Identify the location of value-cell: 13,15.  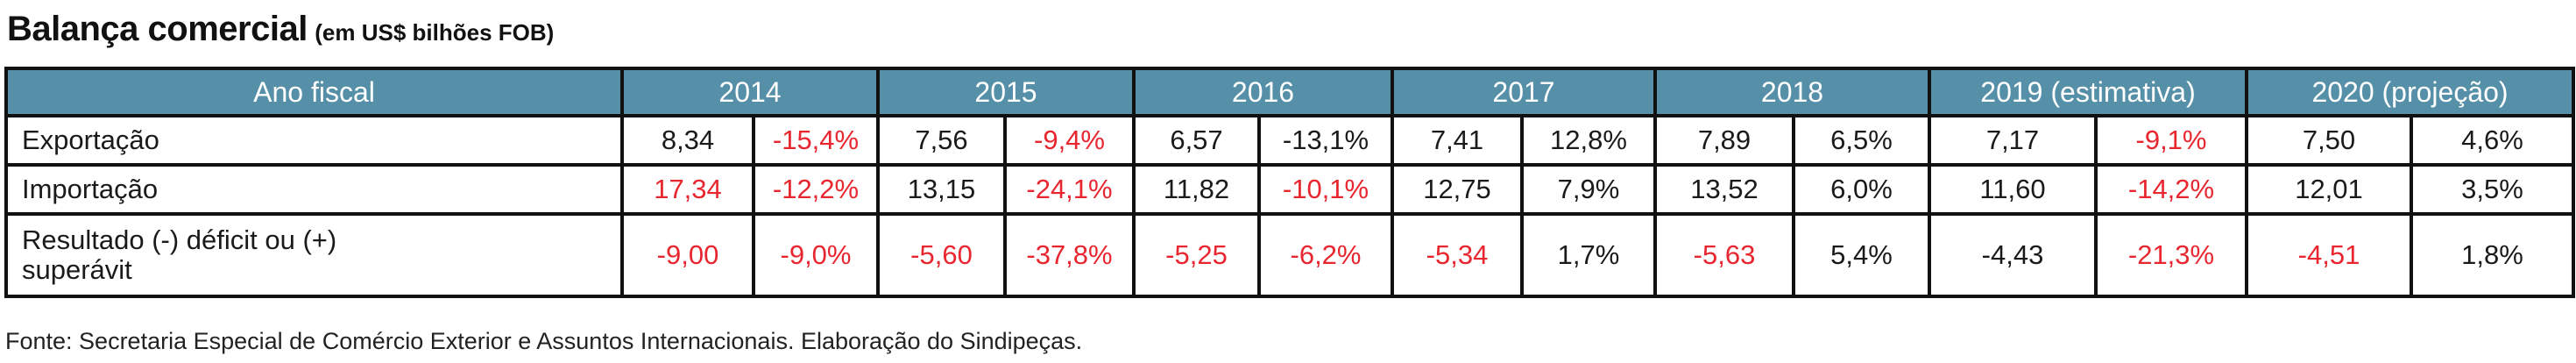
(941, 189).